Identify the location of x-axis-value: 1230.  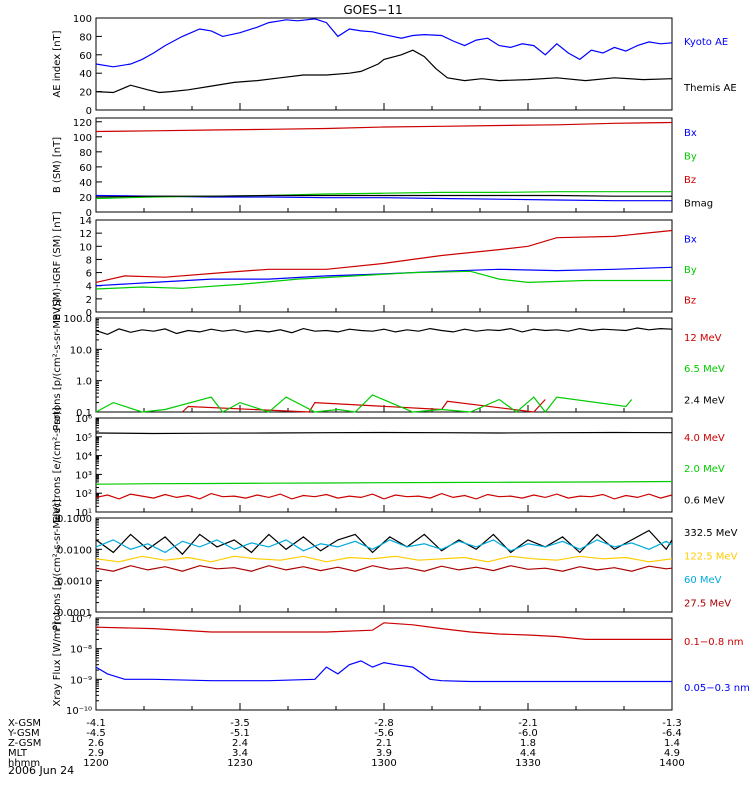
(239, 763).